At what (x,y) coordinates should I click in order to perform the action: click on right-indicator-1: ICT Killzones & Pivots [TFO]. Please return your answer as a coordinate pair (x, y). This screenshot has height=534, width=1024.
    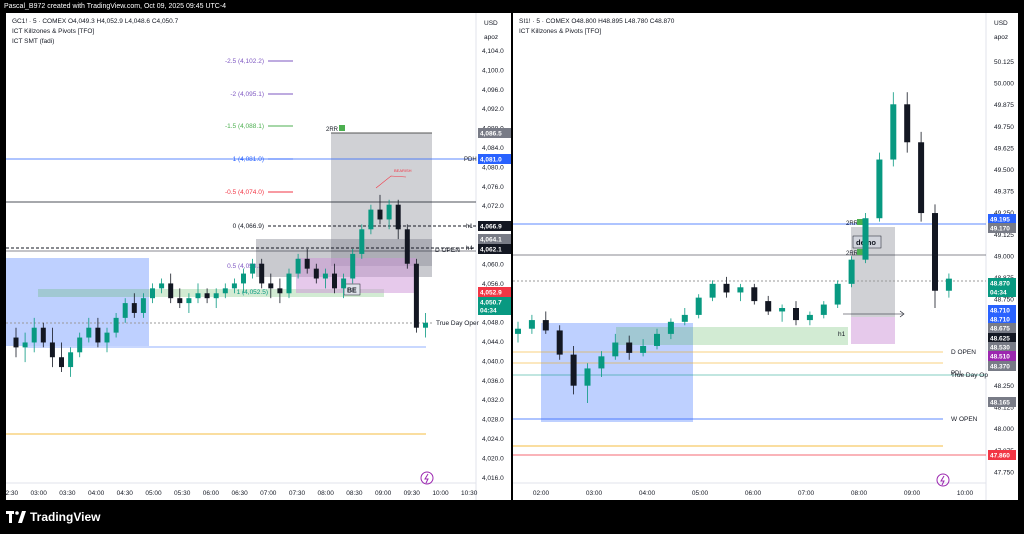
    Looking at the image, I should click on (560, 31).